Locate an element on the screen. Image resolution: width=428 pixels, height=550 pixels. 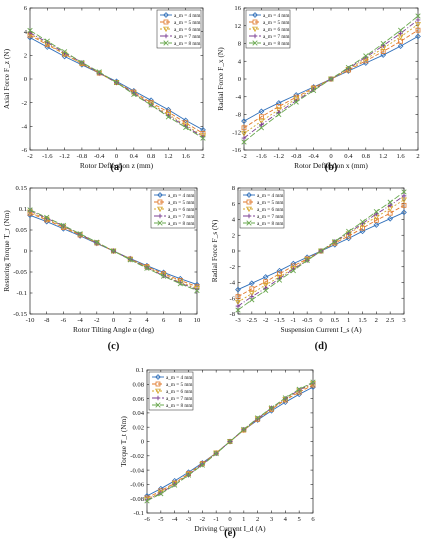
x-tick-label: -4 is located at coordinates (80, 320).